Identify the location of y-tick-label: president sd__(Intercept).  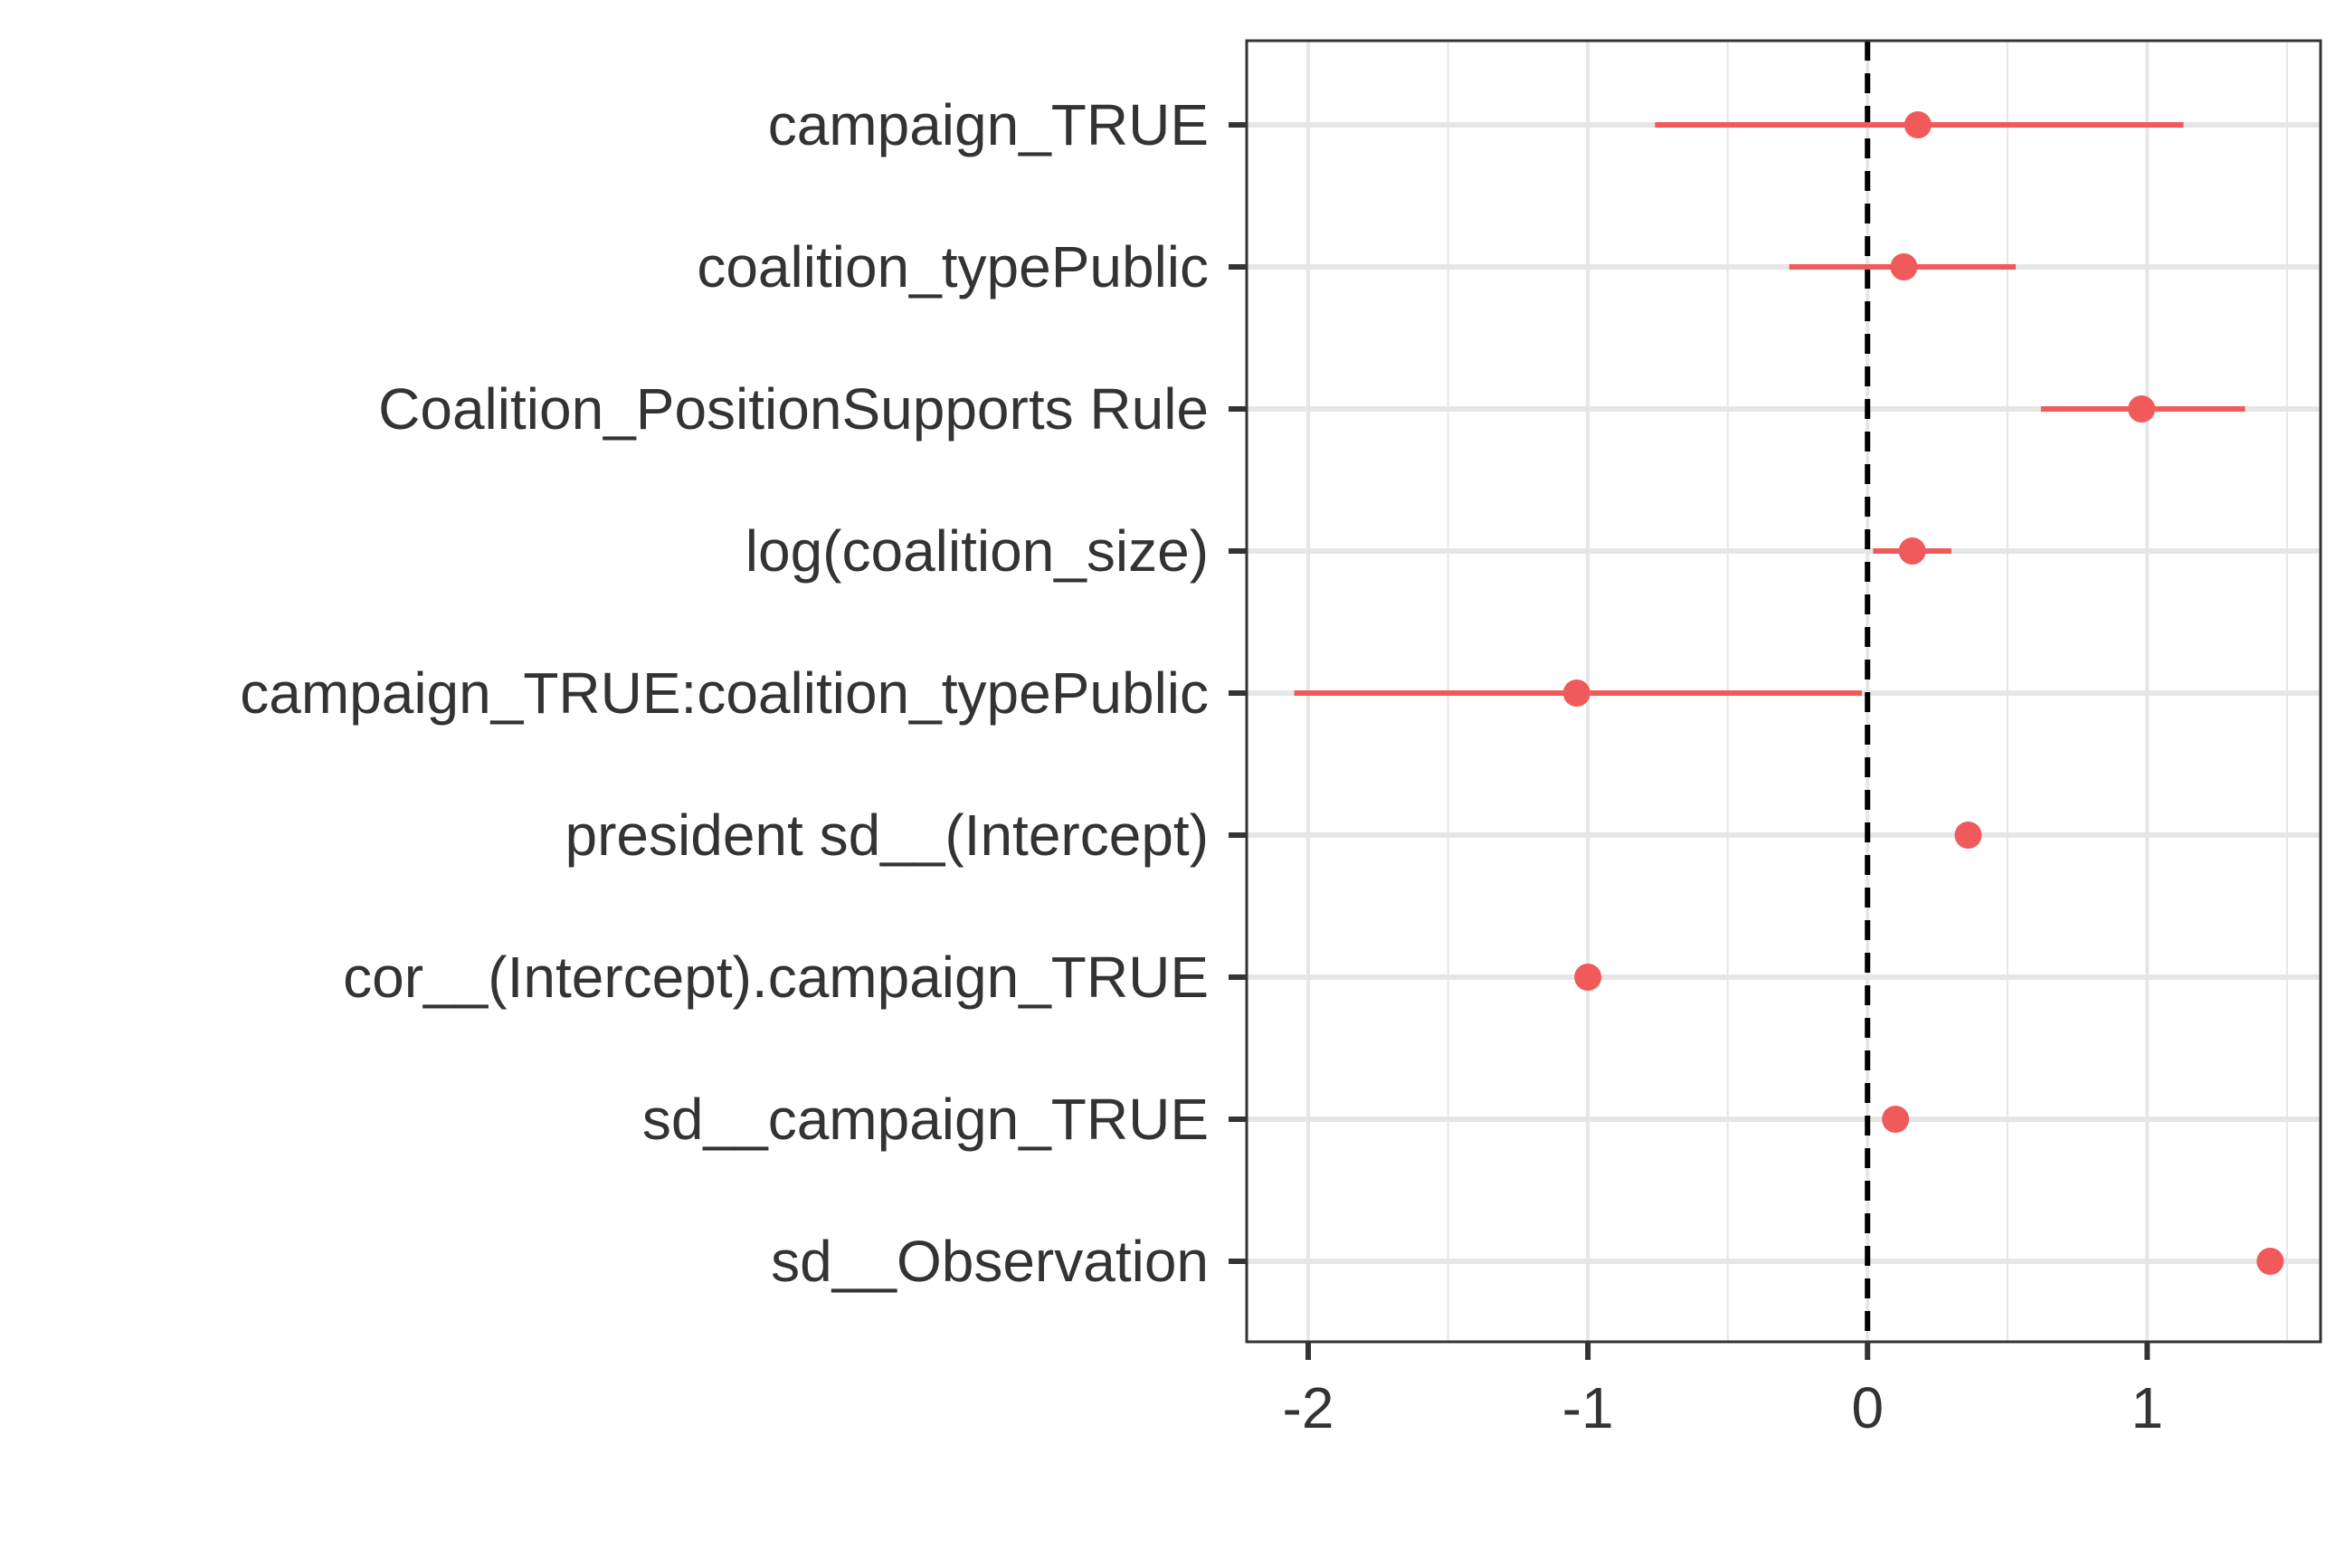
(888, 836).